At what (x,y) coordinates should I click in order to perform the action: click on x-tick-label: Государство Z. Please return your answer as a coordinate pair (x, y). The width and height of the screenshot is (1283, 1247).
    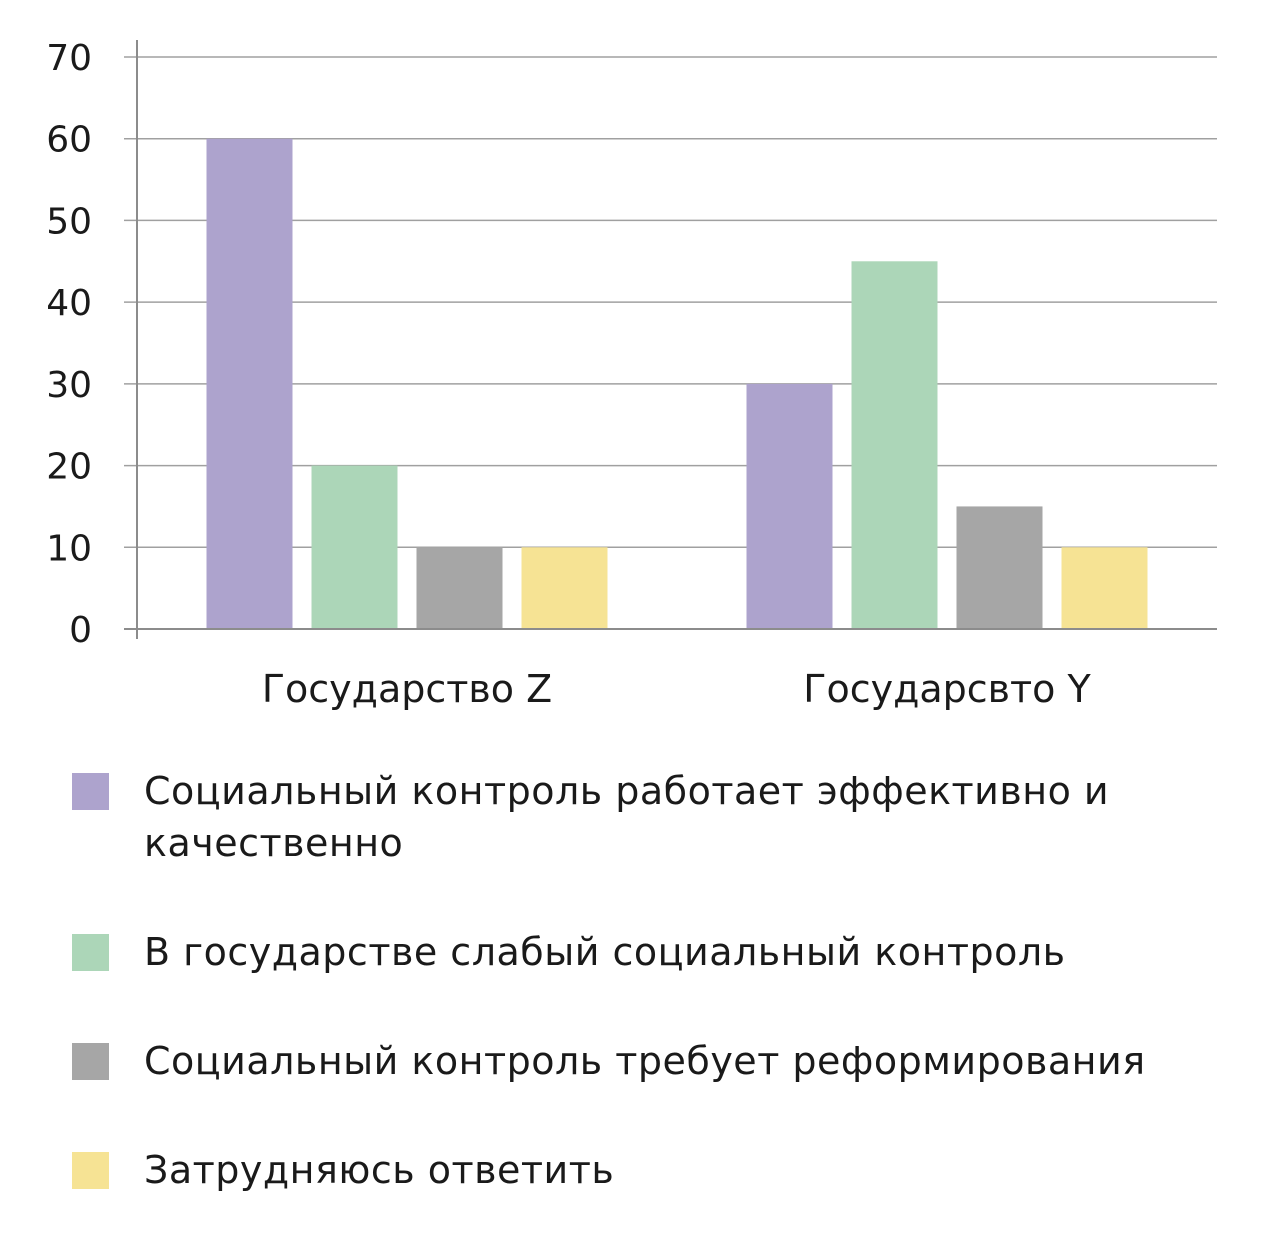
    Looking at the image, I should click on (407, 689).